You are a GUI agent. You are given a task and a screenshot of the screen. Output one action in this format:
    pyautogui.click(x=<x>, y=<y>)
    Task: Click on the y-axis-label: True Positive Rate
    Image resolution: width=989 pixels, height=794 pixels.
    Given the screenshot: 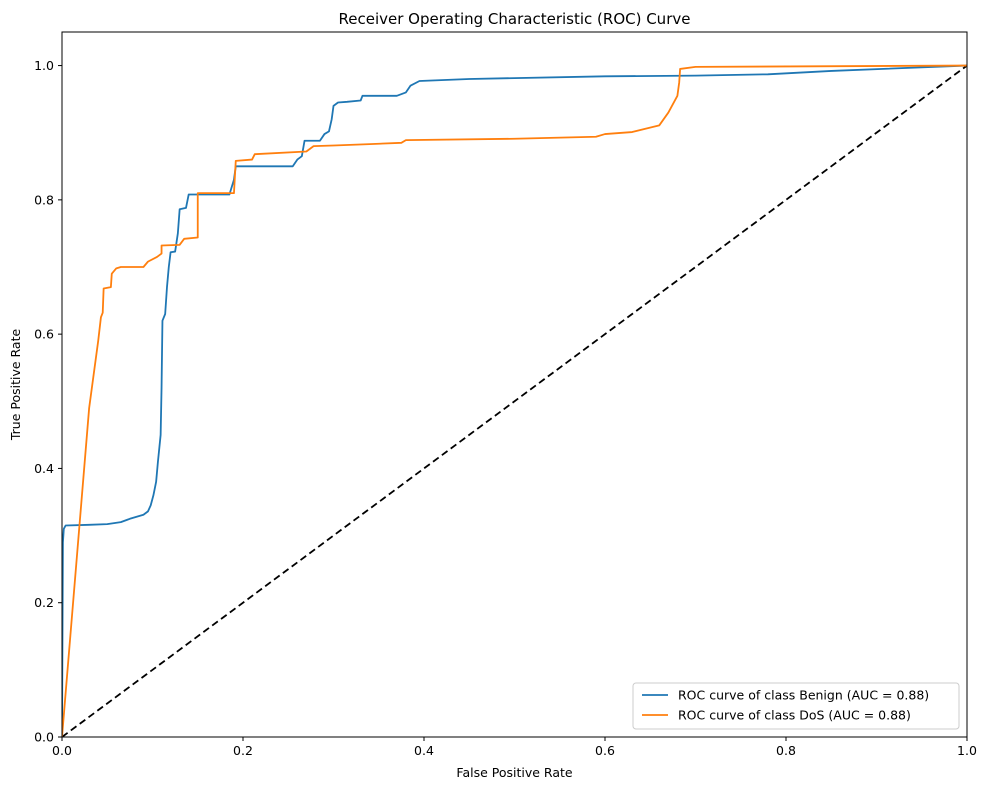 What is the action you would take?
    pyautogui.click(x=15, y=385)
    